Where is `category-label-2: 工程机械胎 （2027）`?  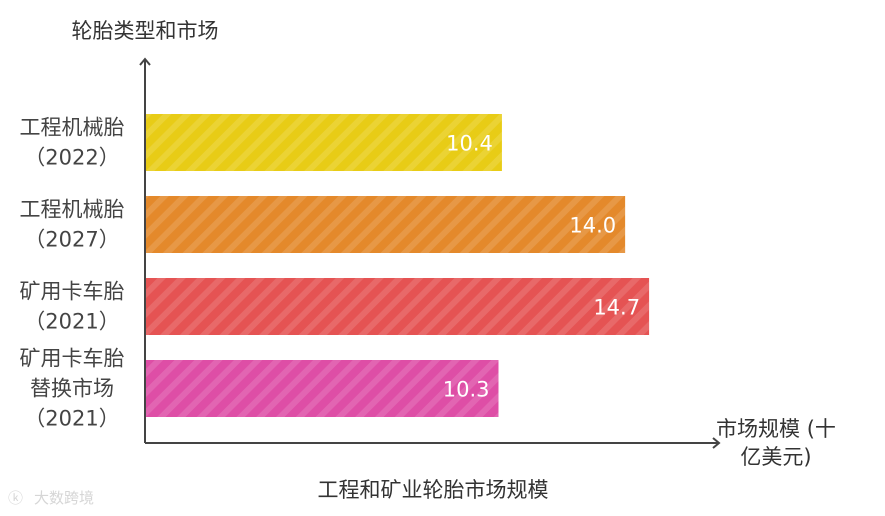
category-label-2: 工程机械胎 （2027） is located at coordinates (72, 225).